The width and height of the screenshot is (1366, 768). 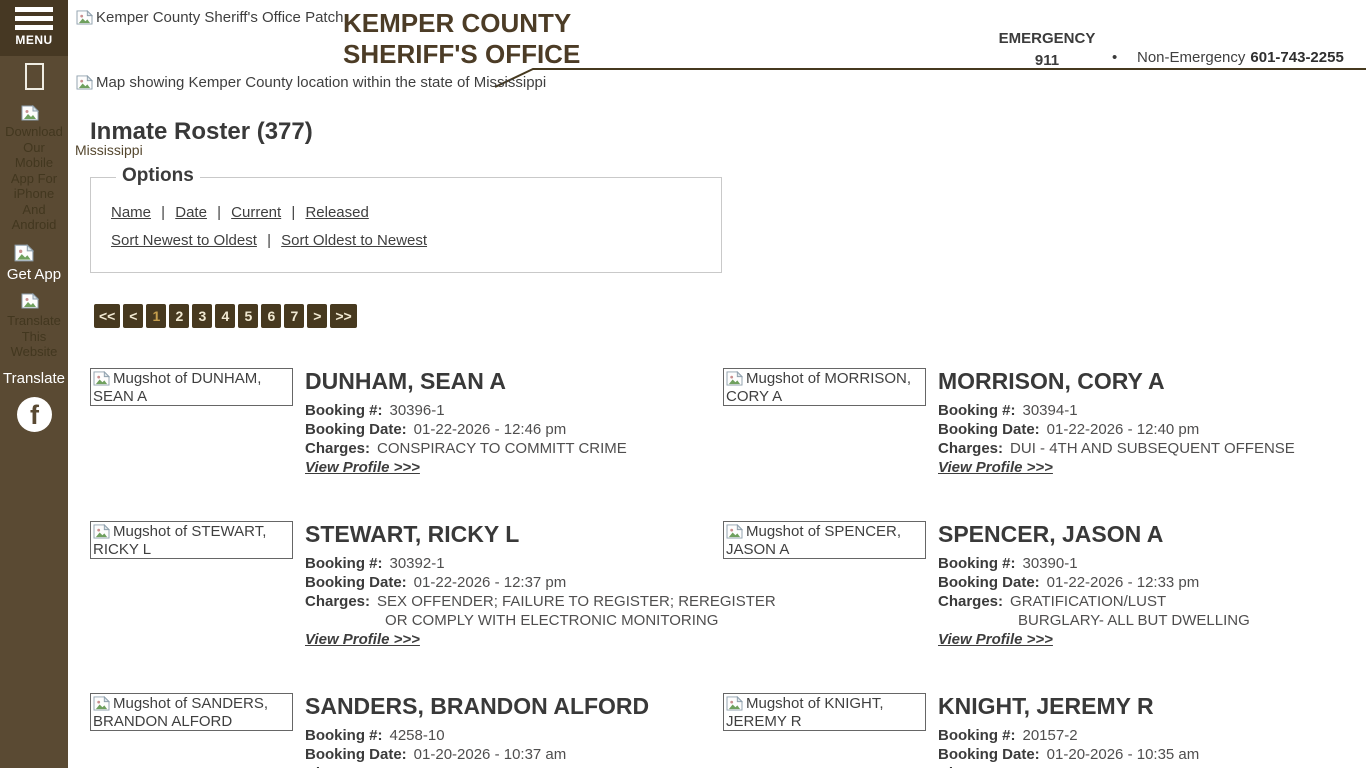 I want to click on pagination: << <1 2 3 4 5 6 7 > >>, so click(x=227, y=316).